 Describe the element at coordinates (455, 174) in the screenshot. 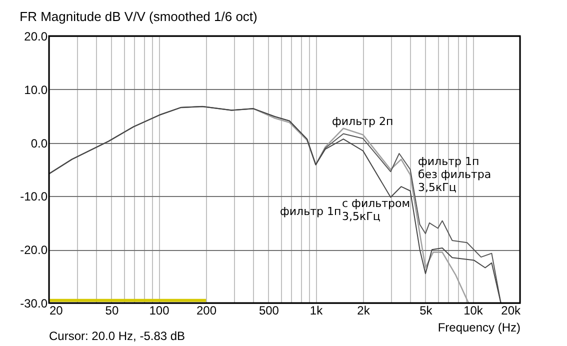

I see `annotation: фильтр 1п без фильтра 3,5кГц` at that location.